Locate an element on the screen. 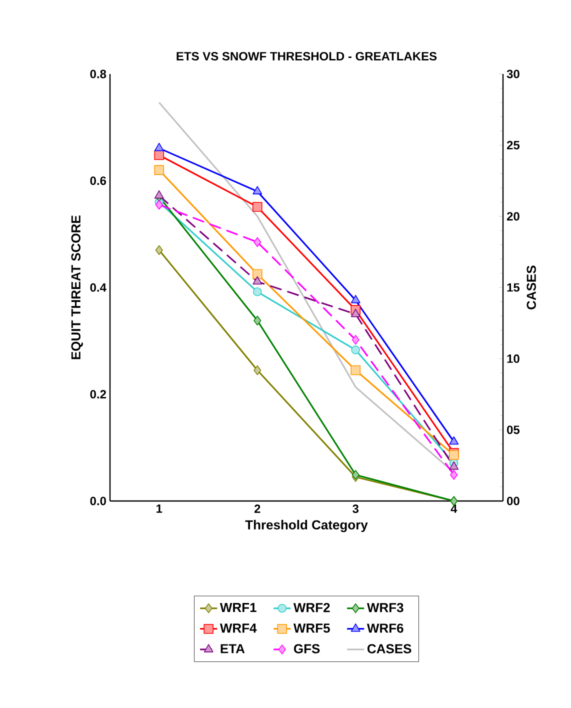  x-tick-label: 3 is located at coordinates (355, 509).